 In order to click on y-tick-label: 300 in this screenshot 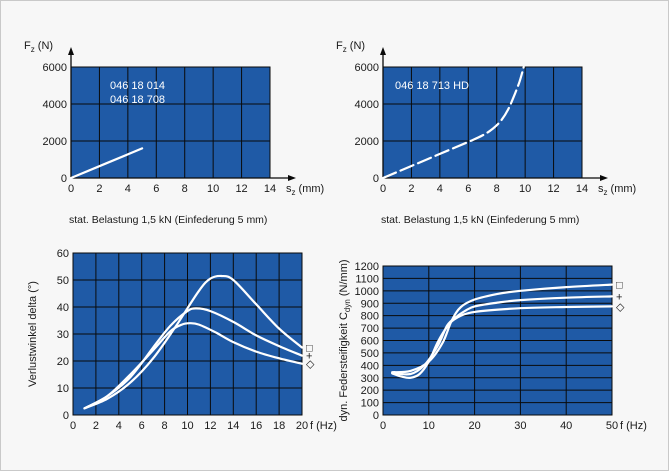, I will do `click(370, 379)`.